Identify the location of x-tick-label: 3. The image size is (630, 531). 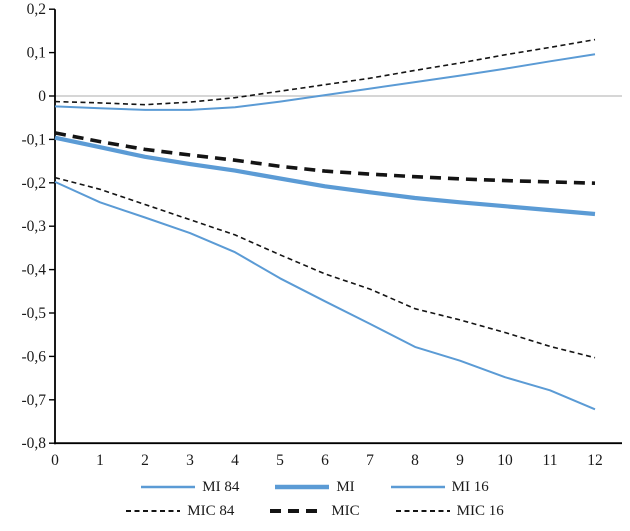
(190, 460).